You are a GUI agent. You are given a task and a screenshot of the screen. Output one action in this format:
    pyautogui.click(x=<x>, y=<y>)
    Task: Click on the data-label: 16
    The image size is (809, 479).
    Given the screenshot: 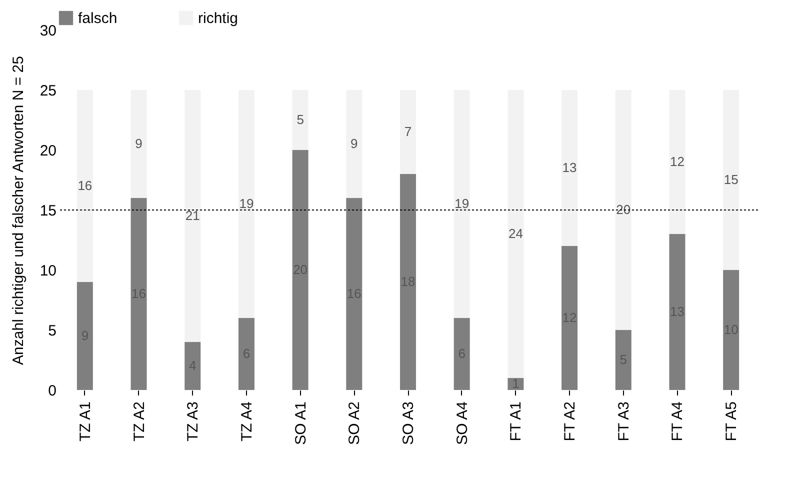 What is the action you would take?
    pyautogui.click(x=85, y=185)
    